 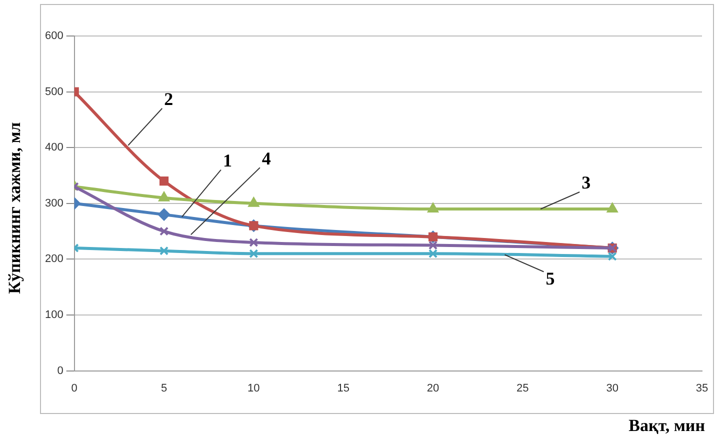 What do you see at coordinates (54, 203) in the screenshot?
I see `y-tick-label: 300` at bounding box center [54, 203].